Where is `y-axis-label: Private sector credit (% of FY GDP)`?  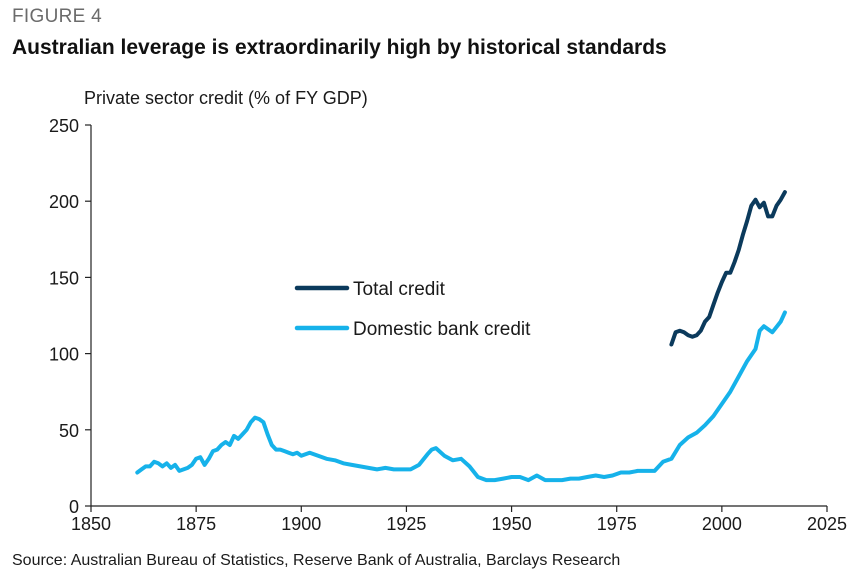 y-axis-label: Private sector credit (% of FY GDP) is located at coordinates (226, 98).